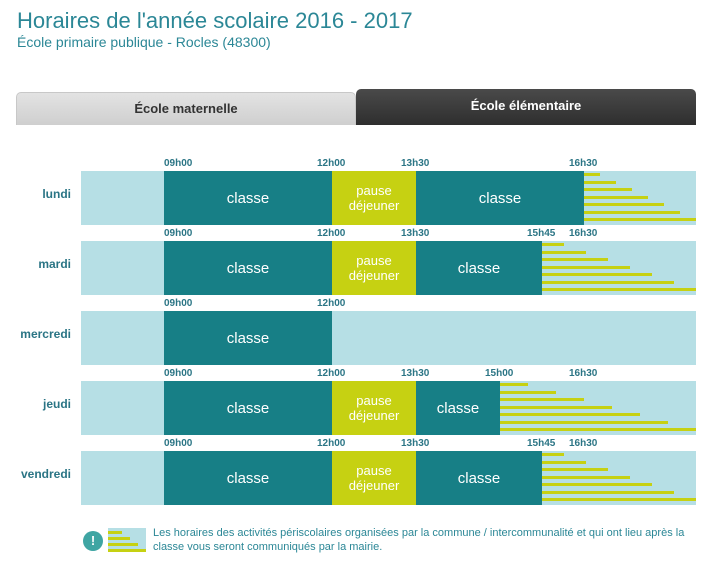 The height and width of the screenshot is (568, 722). What do you see at coordinates (56, 404) in the screenshot?
I see `day-label-jeudi: jeudi` at bounding box center [56, 404].